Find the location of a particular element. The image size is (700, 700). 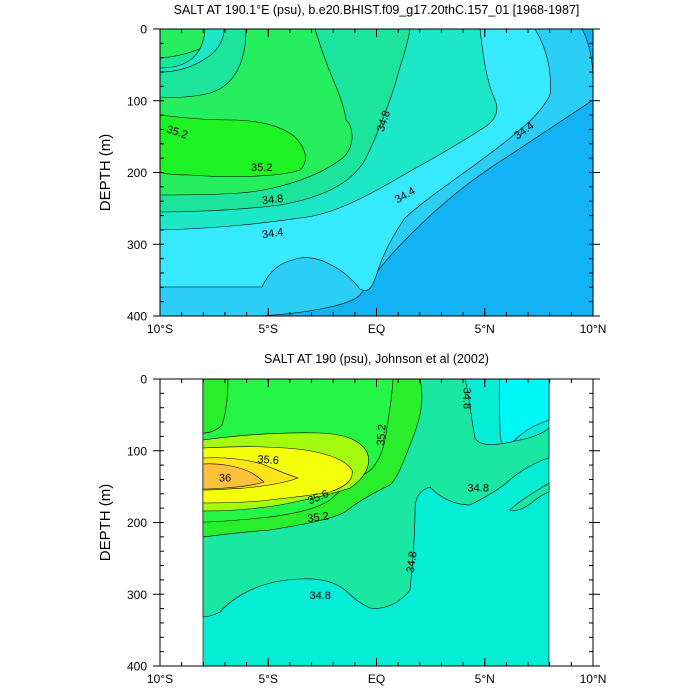

bot-fill-tongue is located at coordinates (529, 496).